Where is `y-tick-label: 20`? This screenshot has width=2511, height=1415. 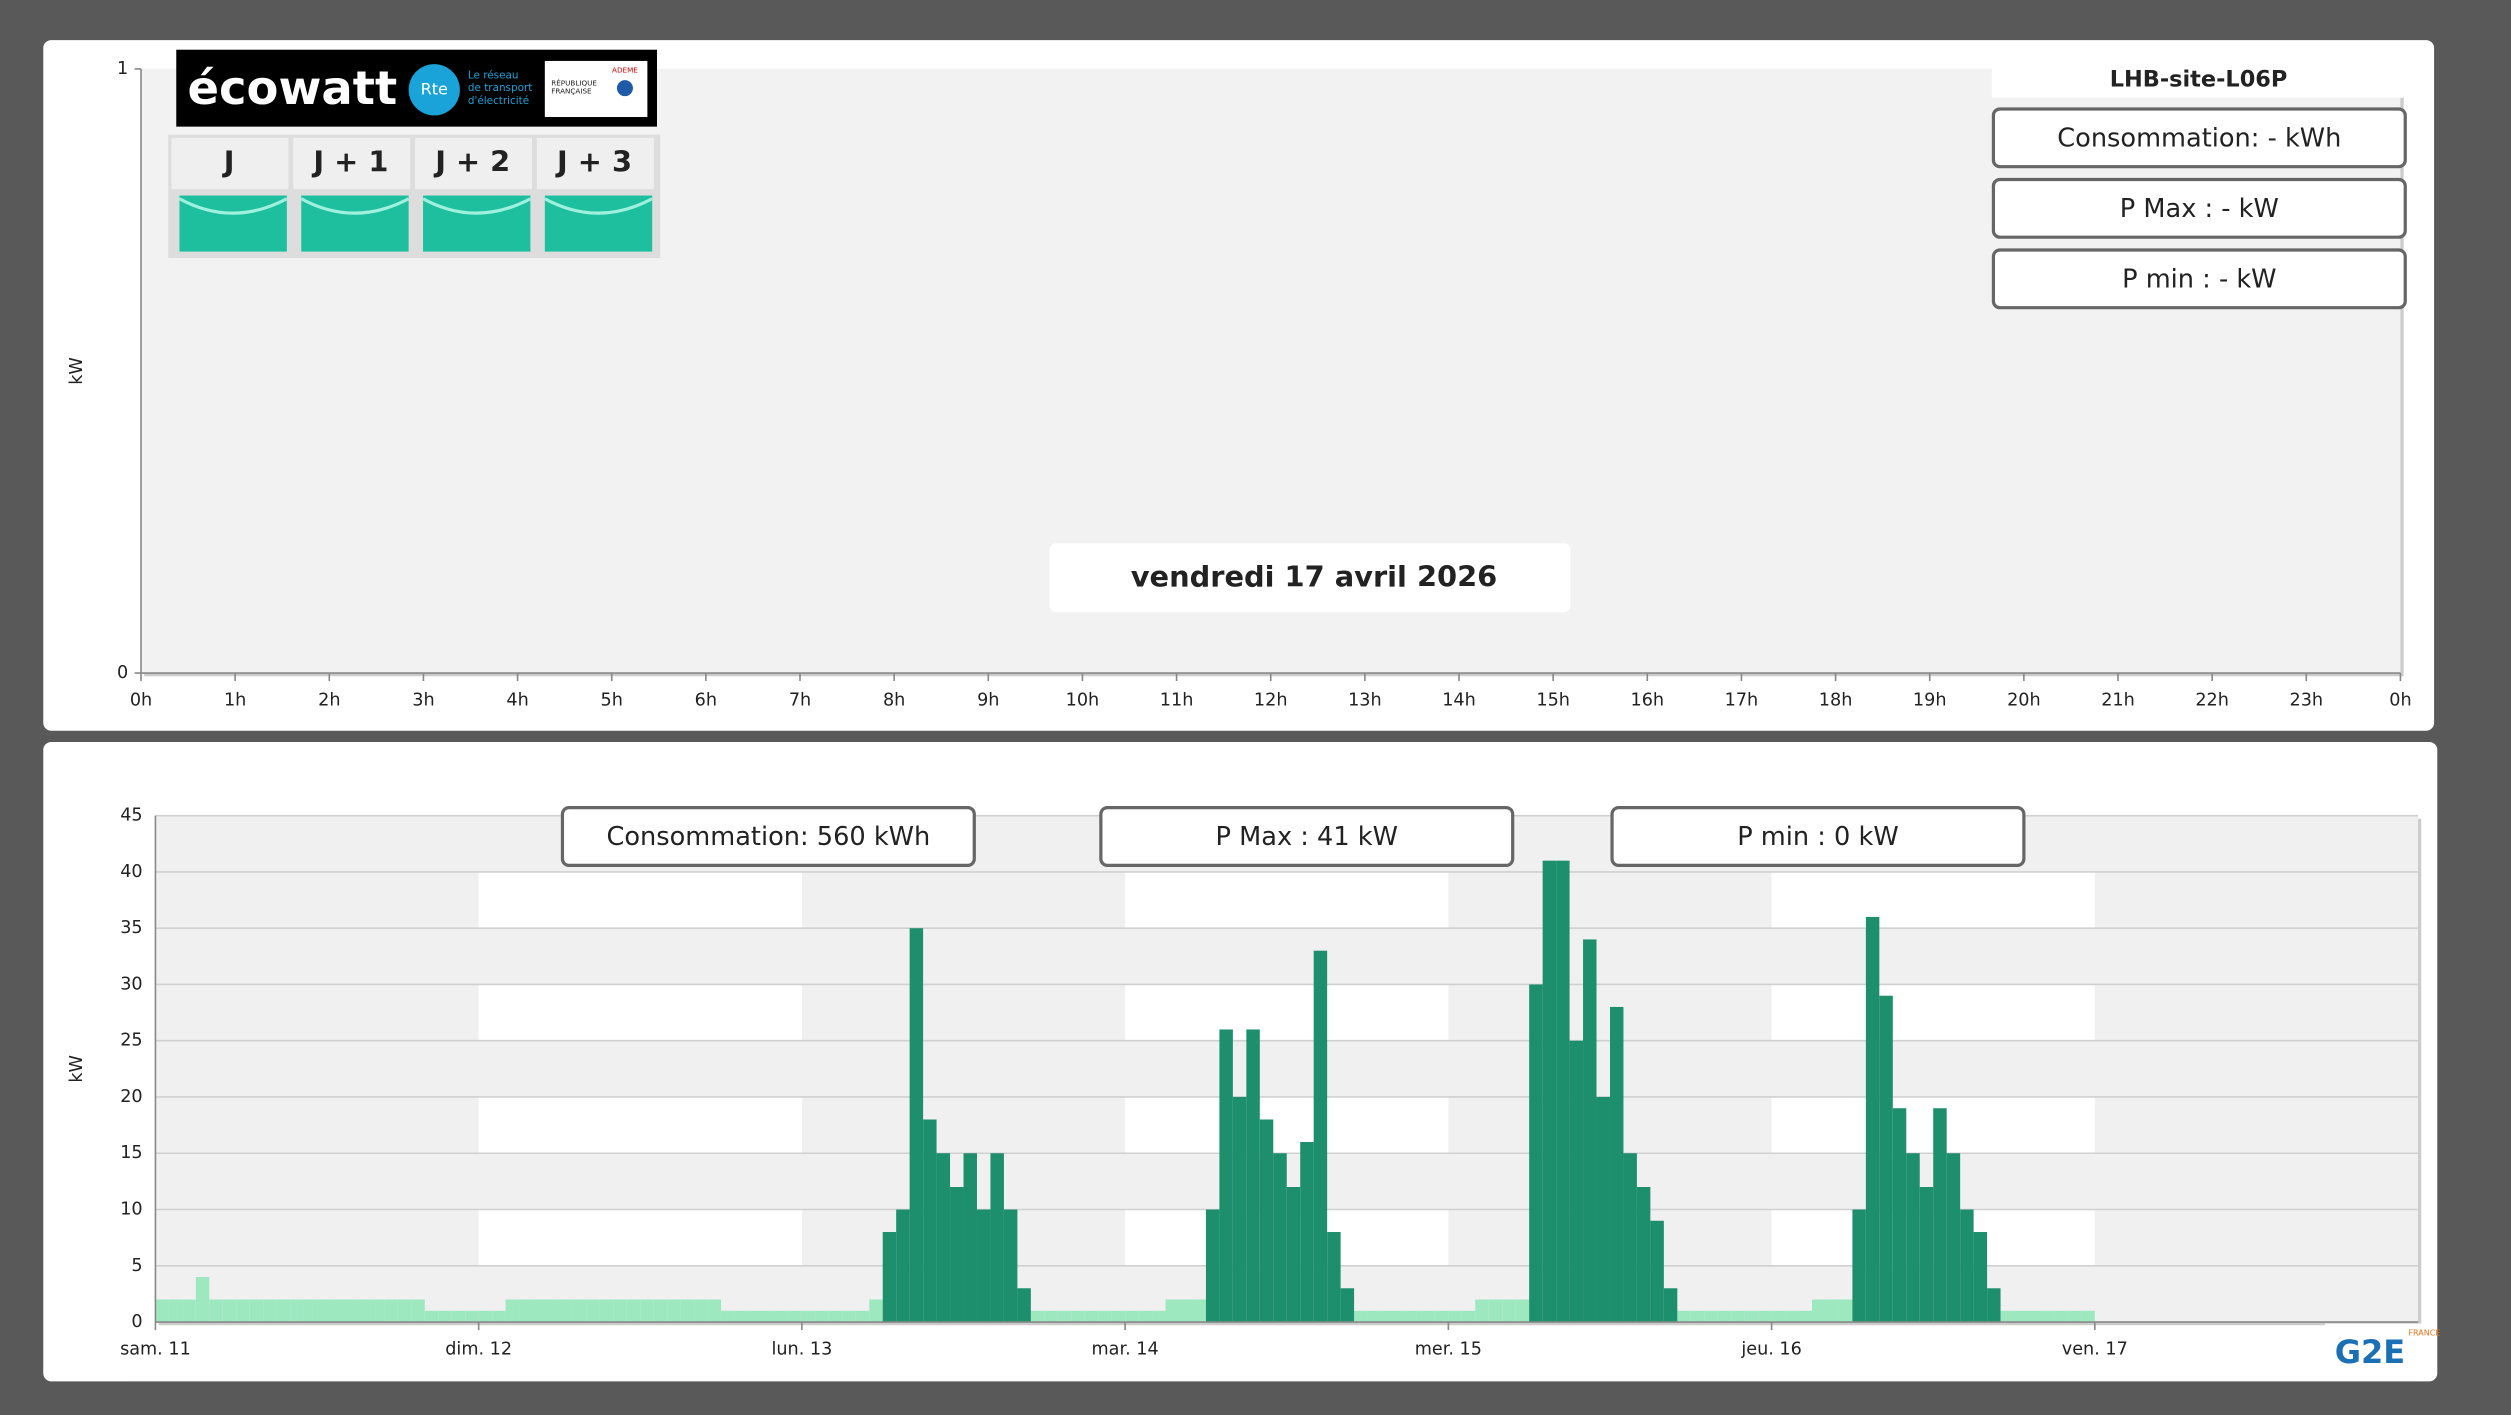
y-tick-label: 20 is located at coordinates (131, 1097).